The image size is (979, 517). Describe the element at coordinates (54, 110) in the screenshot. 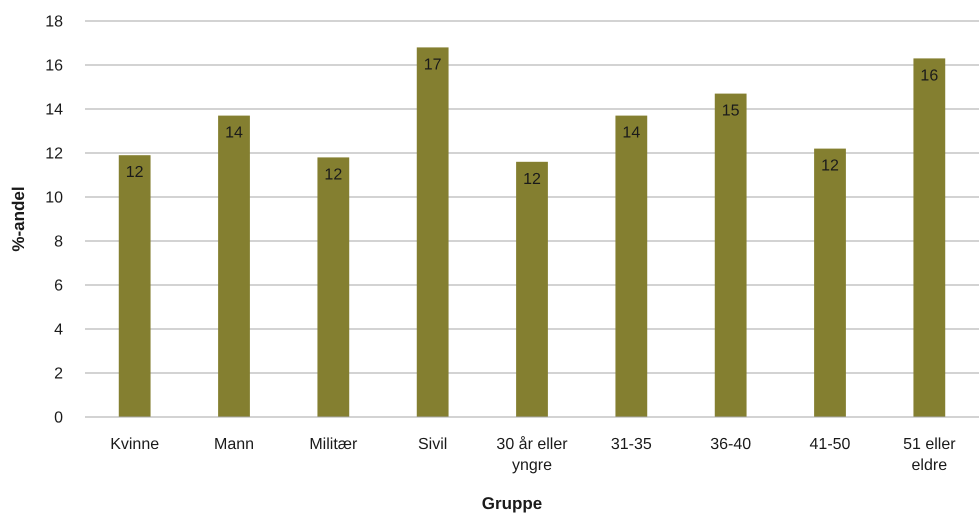

I see `y-tick-label: 14` at that location.